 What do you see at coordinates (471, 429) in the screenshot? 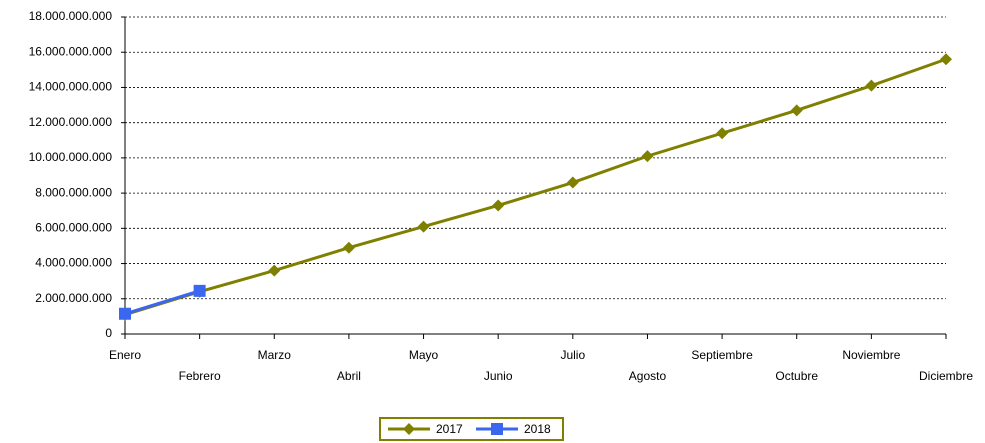
I see `legend-box` at bounding box center [471, 429].